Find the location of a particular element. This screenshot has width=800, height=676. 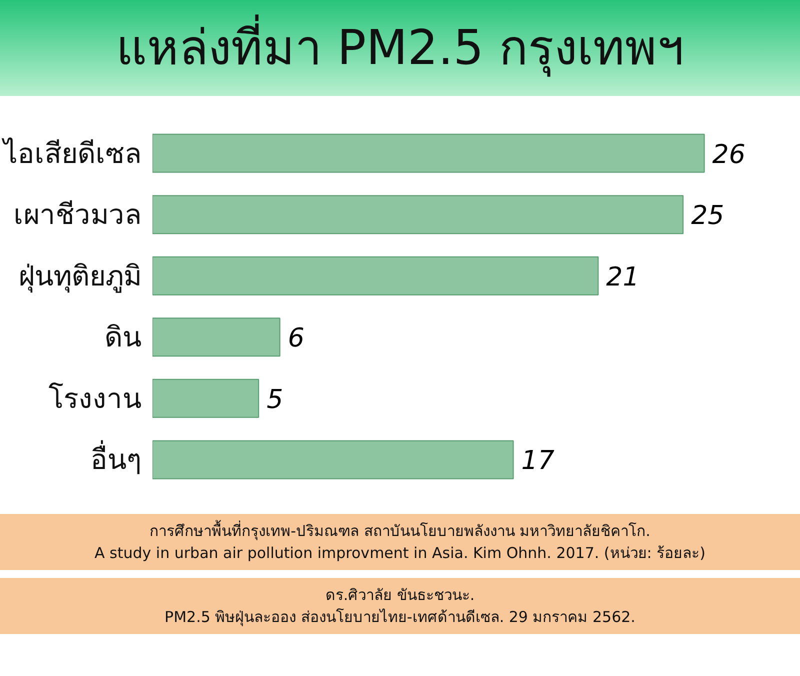

text: PM2.5 พิษฝุ่นละออง ส่องนโยบายไทย-เทศด้านดีเซล. 29 มกราคม 2562. is located at coordinates (400, 617).